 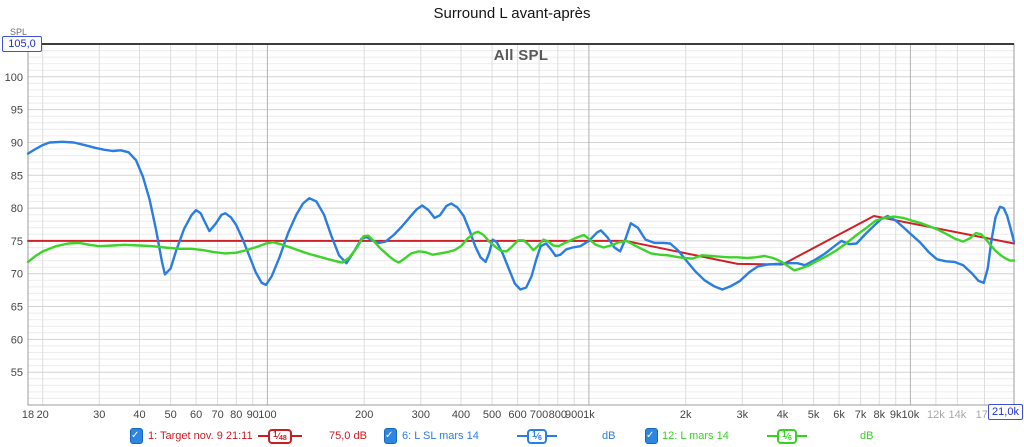 I want to click on x-tick-label: 18, so click(x=28, y=415).